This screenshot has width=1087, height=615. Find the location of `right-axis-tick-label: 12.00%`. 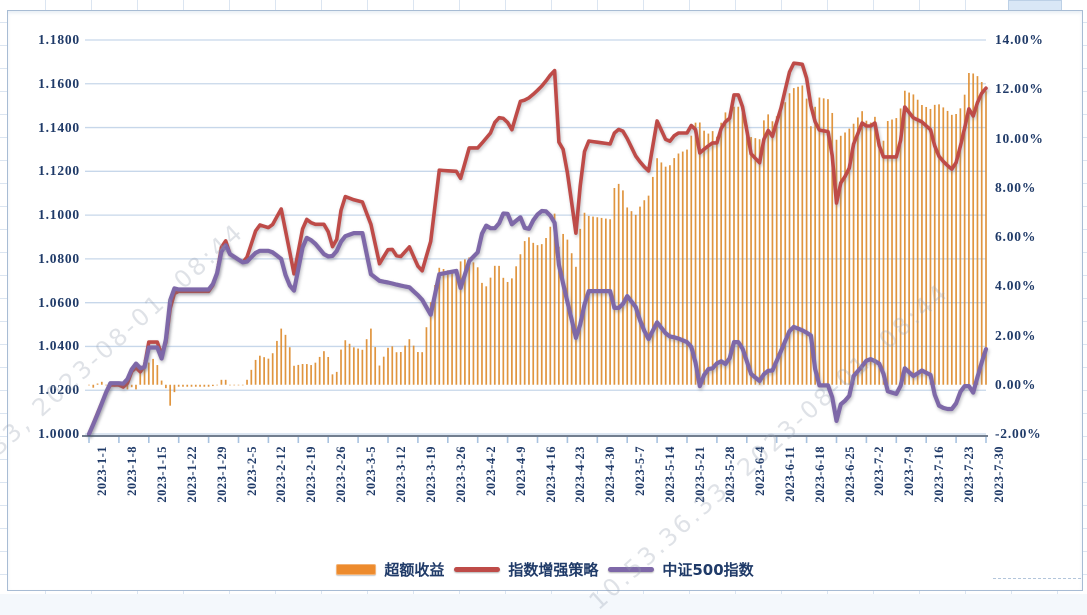

right-axis-tick-label: 12.00% is located at coordinates (1019, 89).